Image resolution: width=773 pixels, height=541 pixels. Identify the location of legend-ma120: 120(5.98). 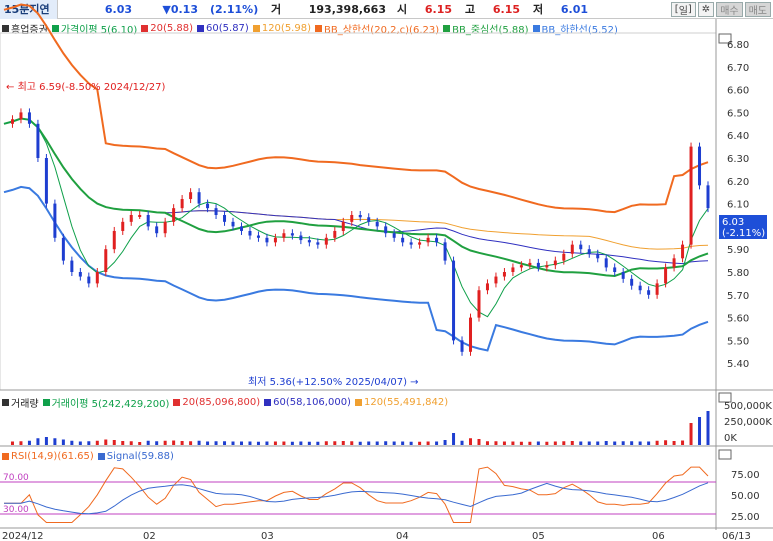
(281, 28).